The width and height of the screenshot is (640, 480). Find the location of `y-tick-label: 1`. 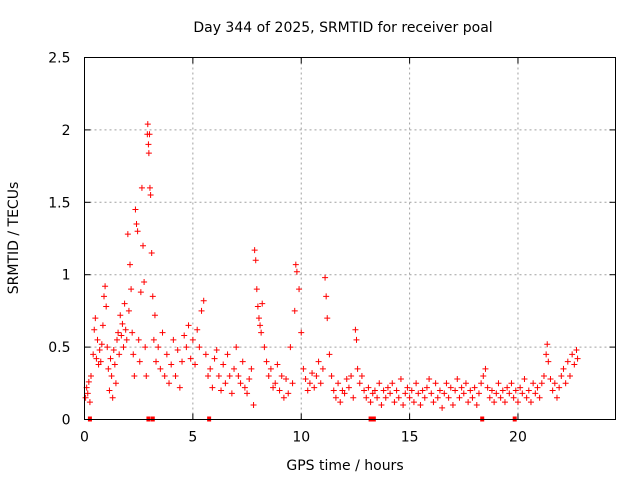

y-tick-label: 1 is located at coordinates (66, 276).